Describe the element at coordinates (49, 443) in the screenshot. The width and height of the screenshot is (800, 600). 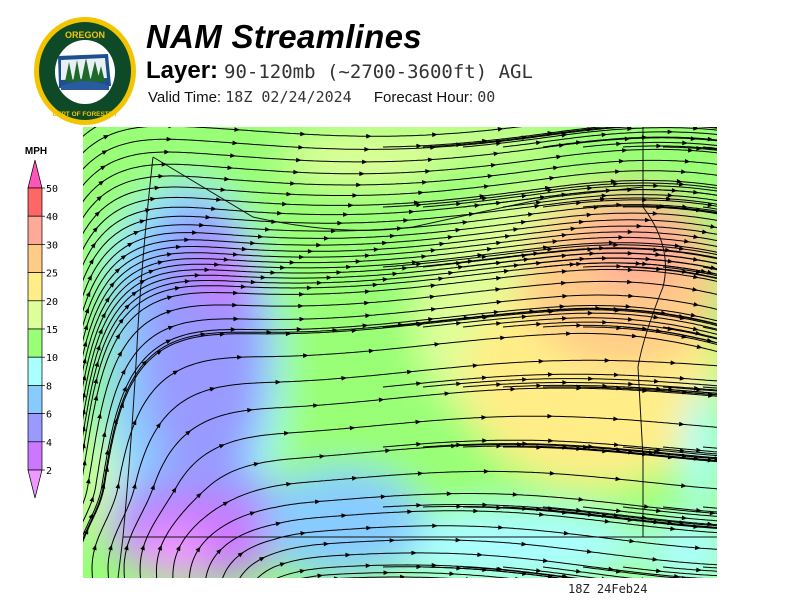
I see `colorbar-label: 4` at that location.